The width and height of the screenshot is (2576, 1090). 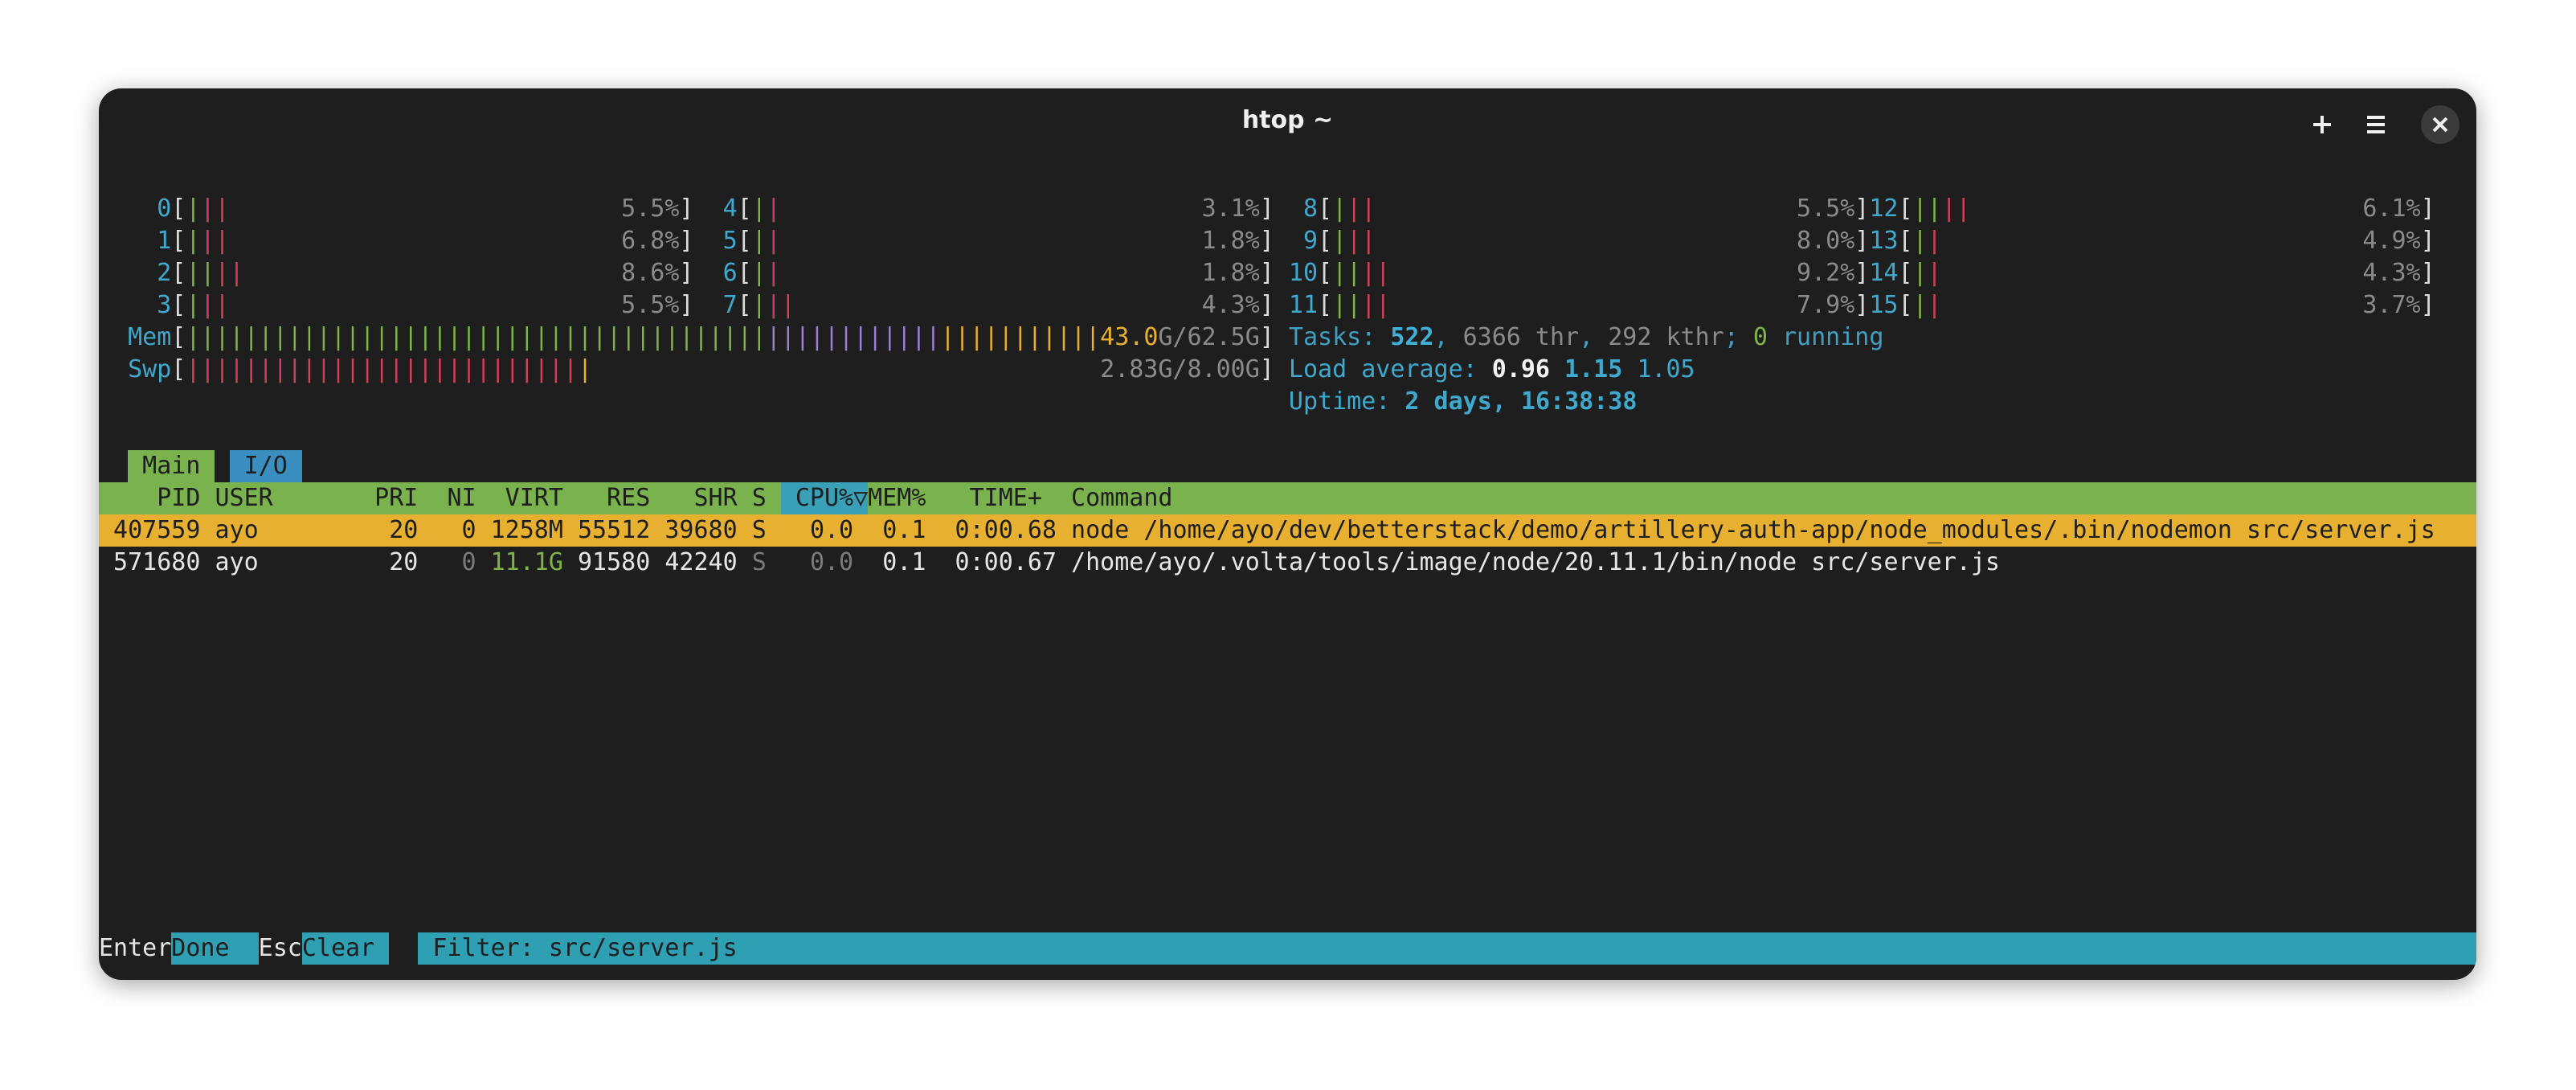 What do you see at coordinates (643, 948) in the screenshot?
I see `filter-value: src/server.js` at bounding box center [643, 948].